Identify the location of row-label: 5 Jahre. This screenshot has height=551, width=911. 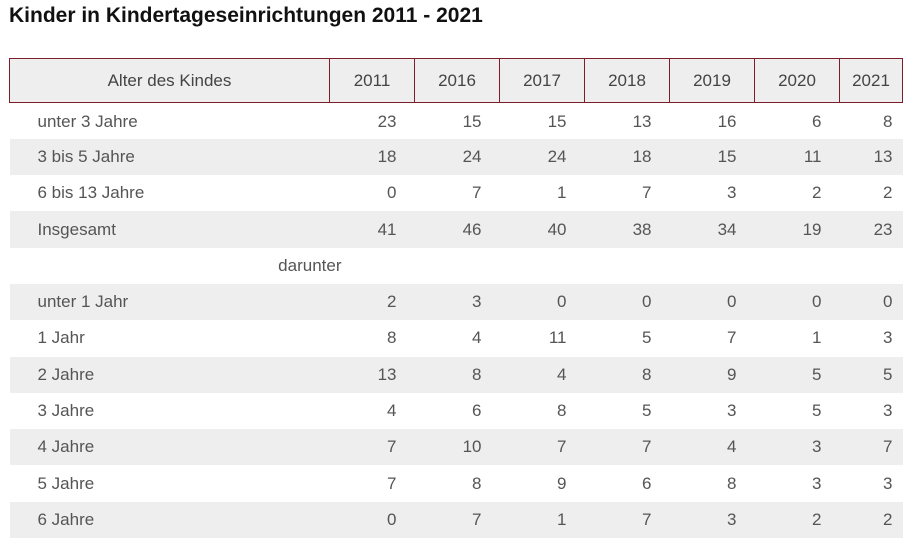
(66, 483).